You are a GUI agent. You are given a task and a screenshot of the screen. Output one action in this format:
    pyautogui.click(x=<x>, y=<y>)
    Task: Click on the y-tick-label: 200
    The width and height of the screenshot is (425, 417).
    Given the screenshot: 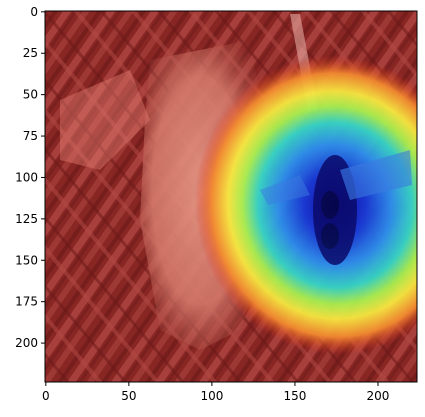 What is the action you would take?
    pyautogui.click(x=26, y=343)
    